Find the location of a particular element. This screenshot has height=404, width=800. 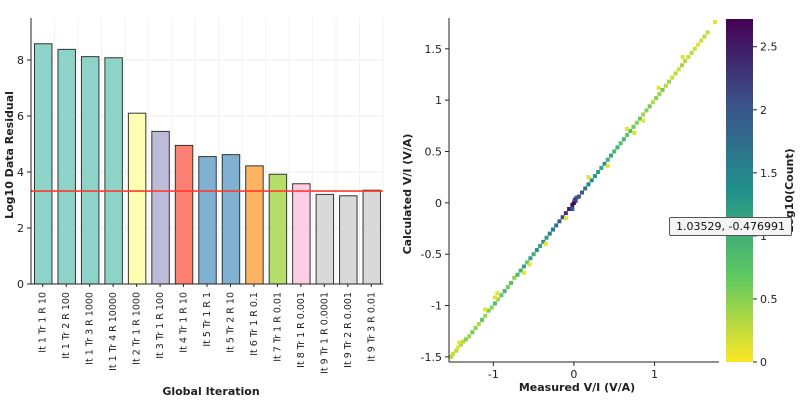

y-tick-label: -0.5 is located at coordinates (431, 254).